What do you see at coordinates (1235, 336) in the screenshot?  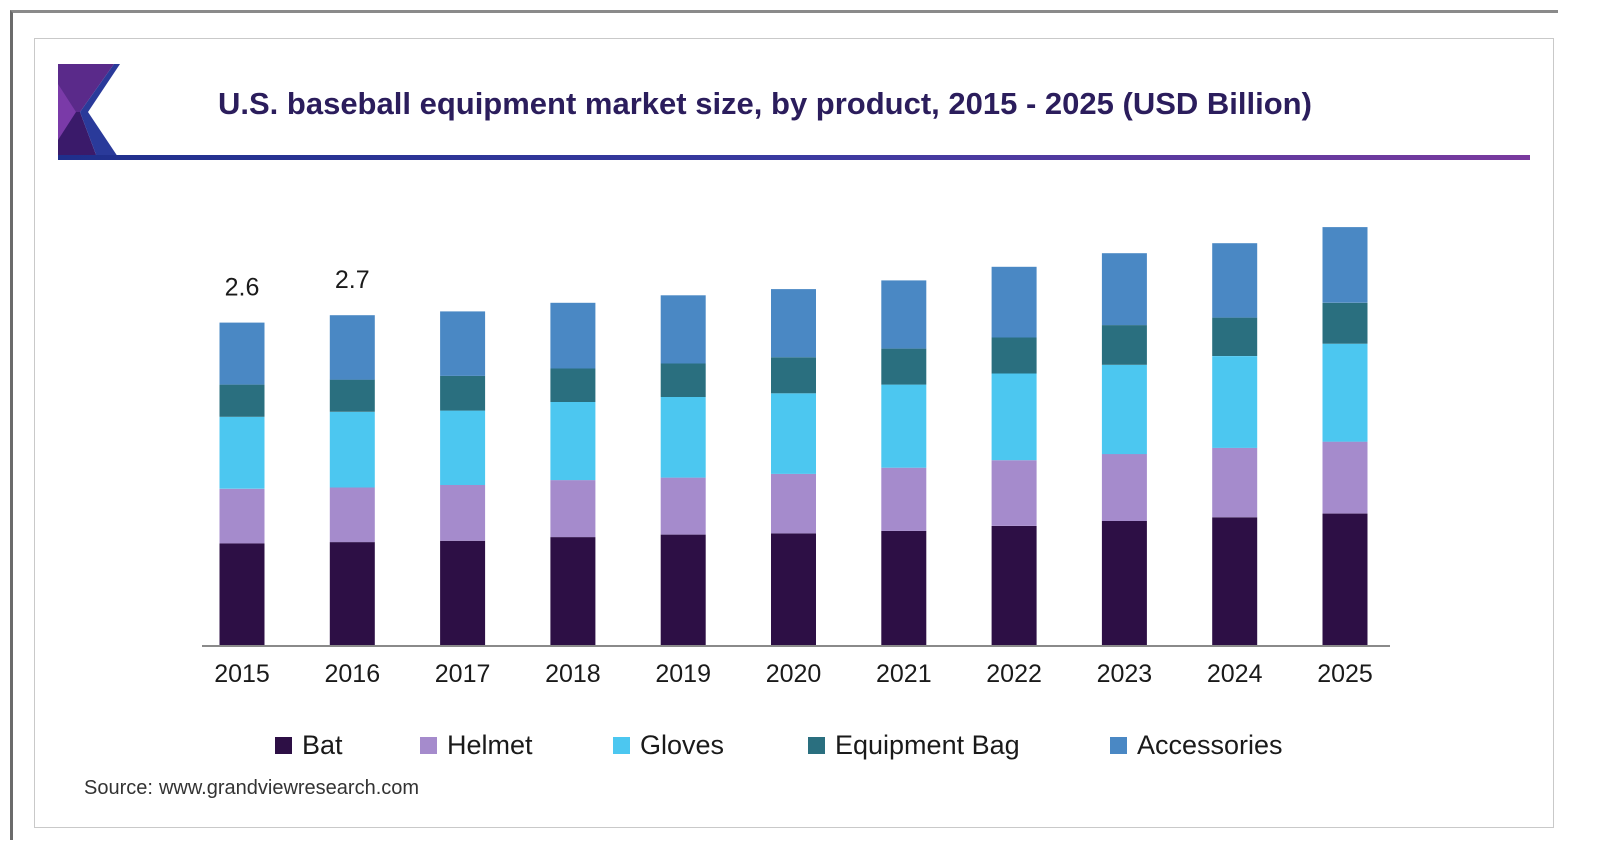 I see `bar-2024-equipment-bag` at bounding box center [1235, 336].